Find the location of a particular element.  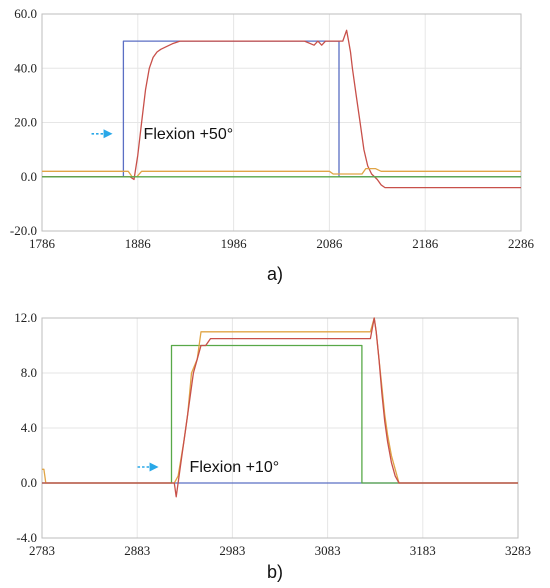

chart-a-y-tick-label: 60.0 is located at coordinates (25, 13).